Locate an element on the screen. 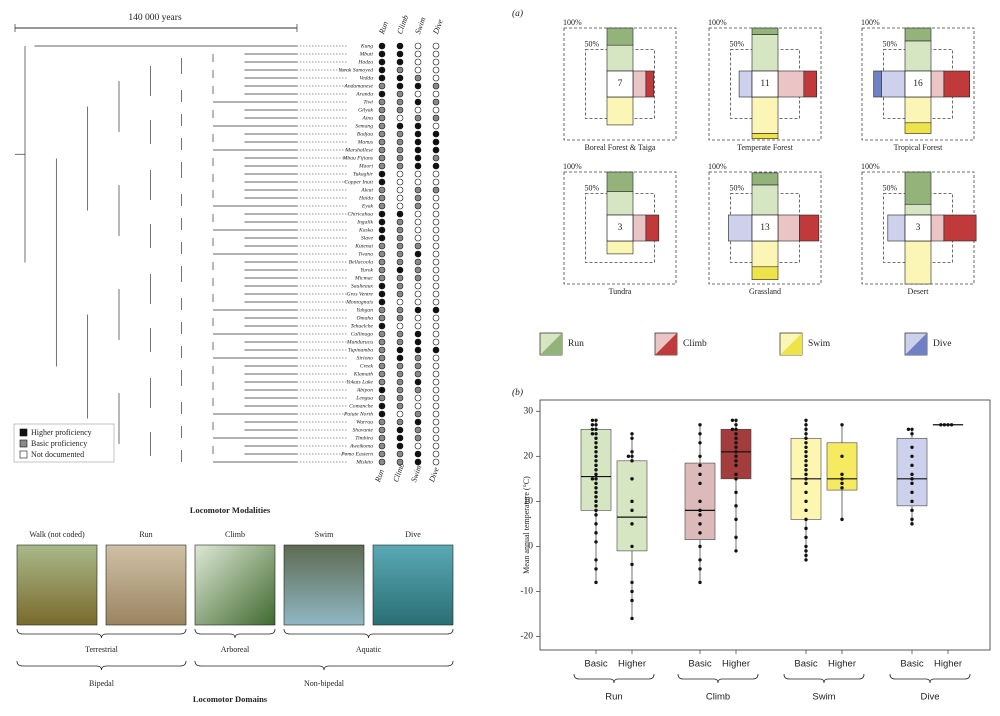 This screenshot has height=716, width=1000. taxon-label: Slave is located at coordinates (367, 238).